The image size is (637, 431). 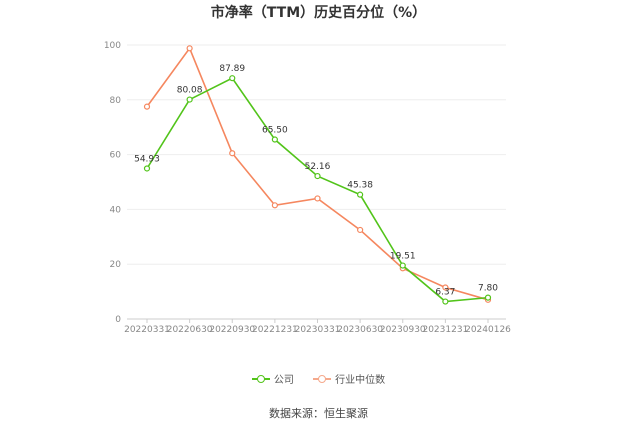 I want to click on x-tick-label: 20220930, so click(x=232, y=330).